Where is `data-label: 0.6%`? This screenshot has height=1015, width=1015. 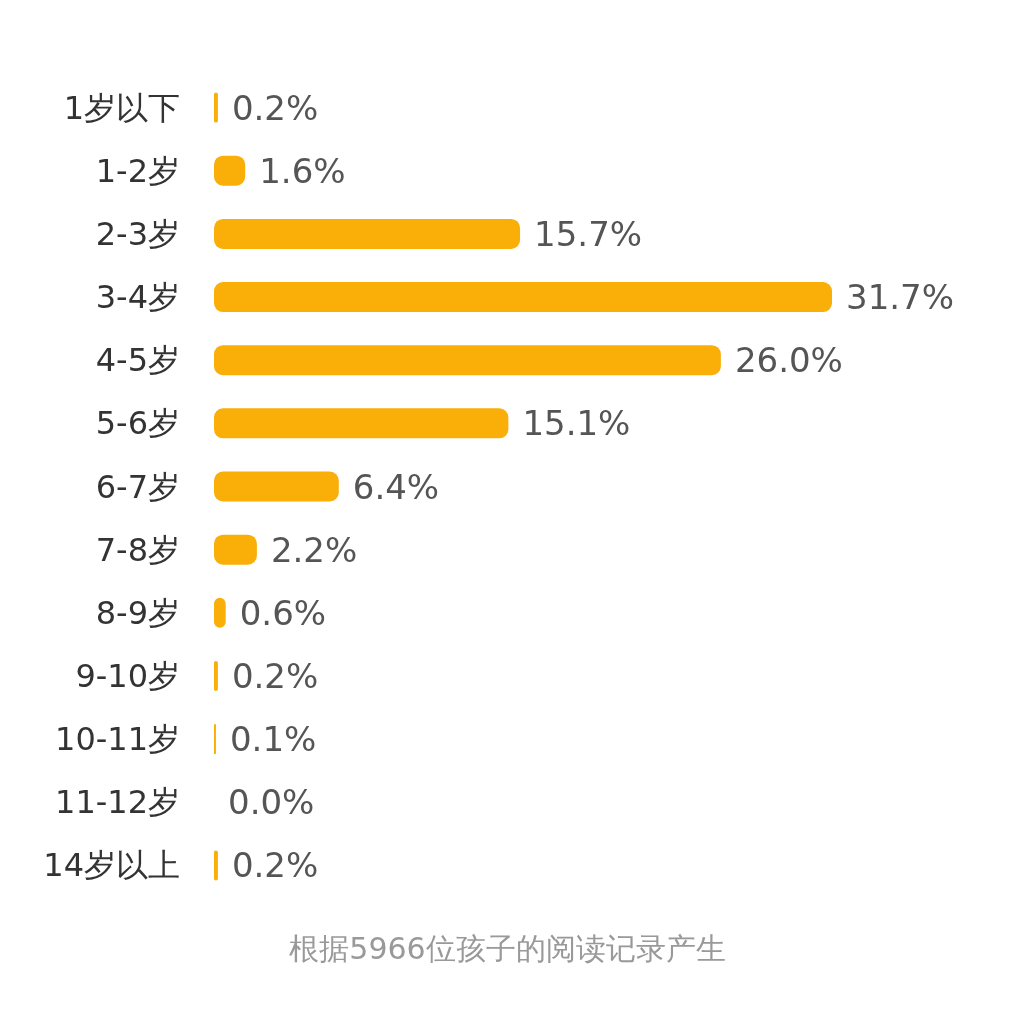 data-label: 0.6% is located at coordinates (283, 612).